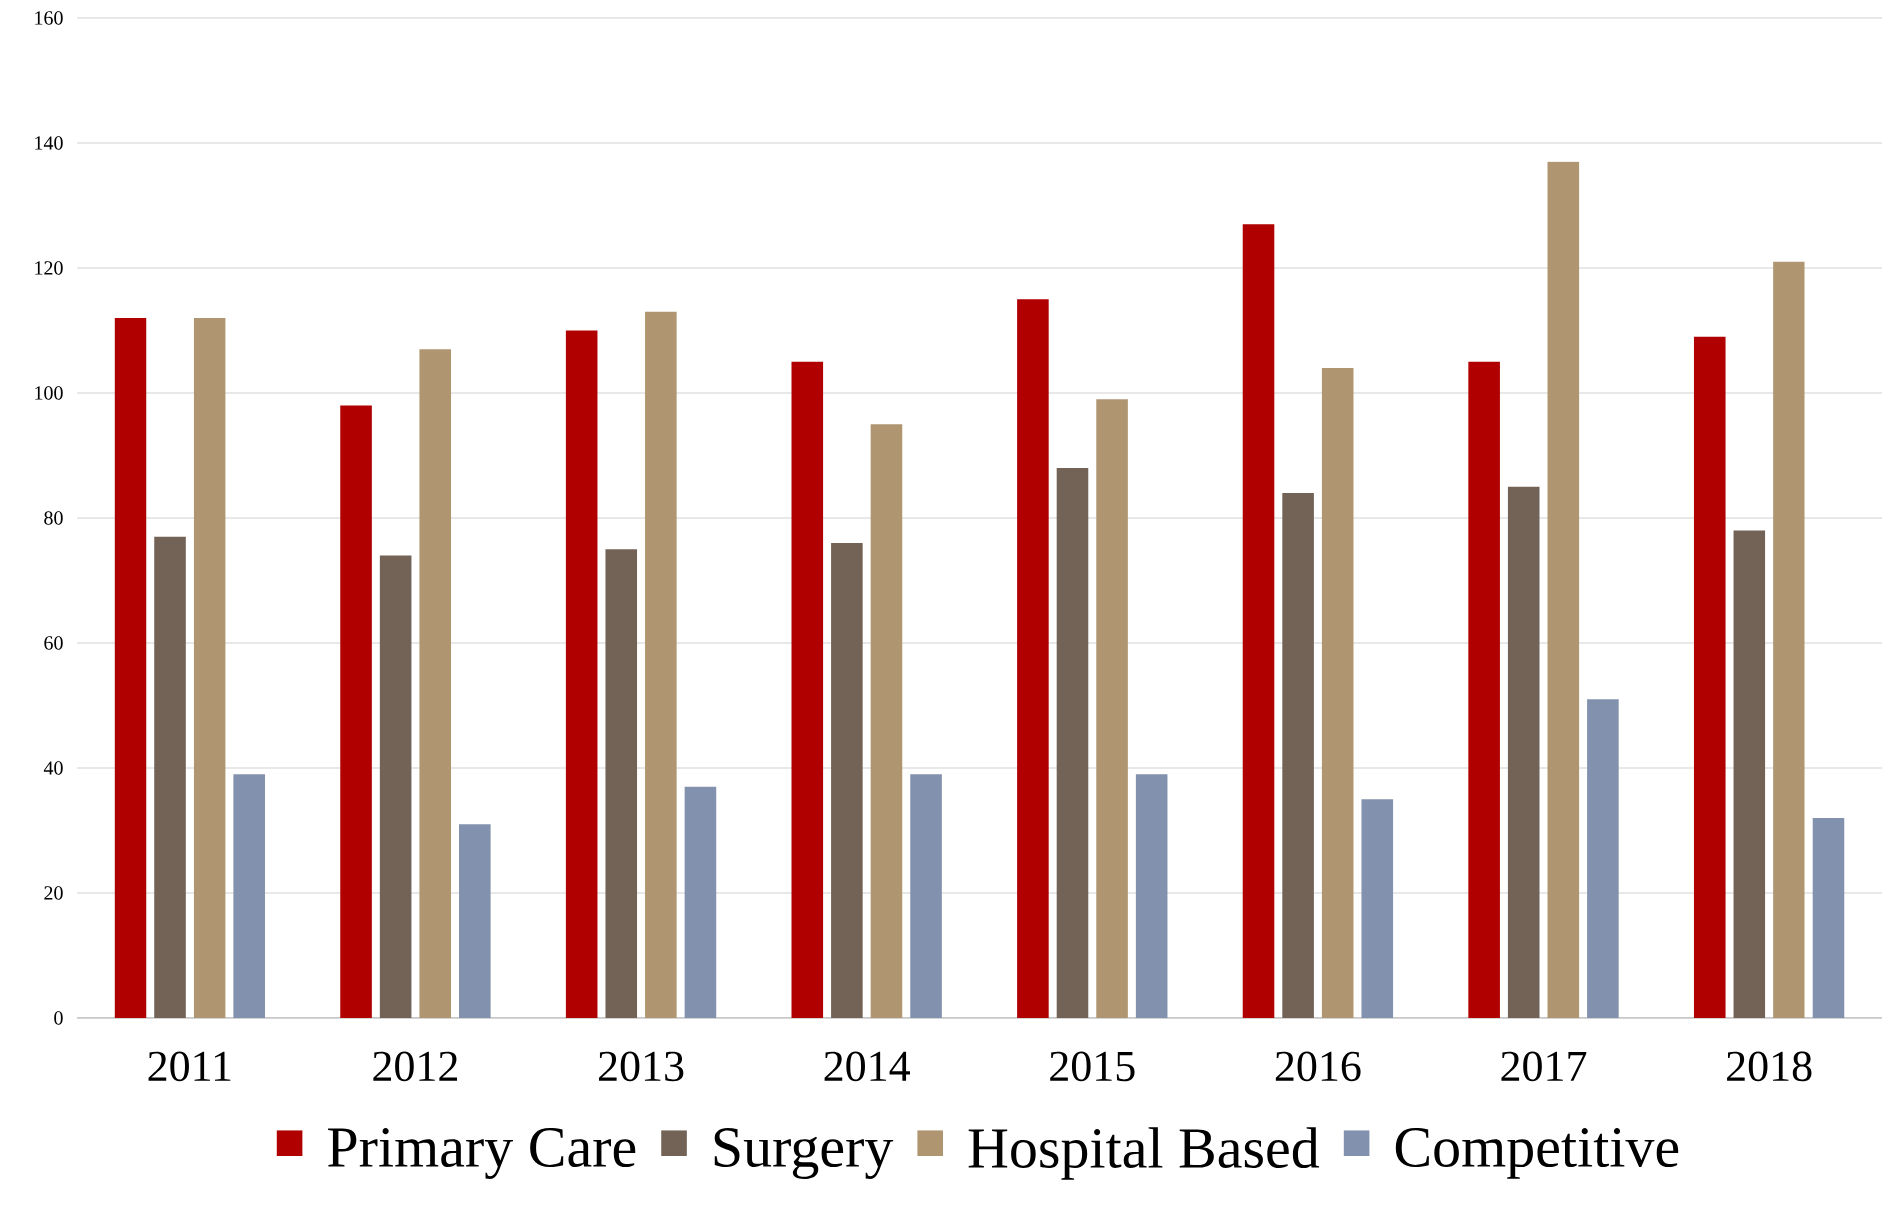 This screenshot has width=1883, height=1205. What do you see at coordinates (482, 1154) in the screenshot?
I see `legend-label: Primary Care` at bounding box center [482, 1154].